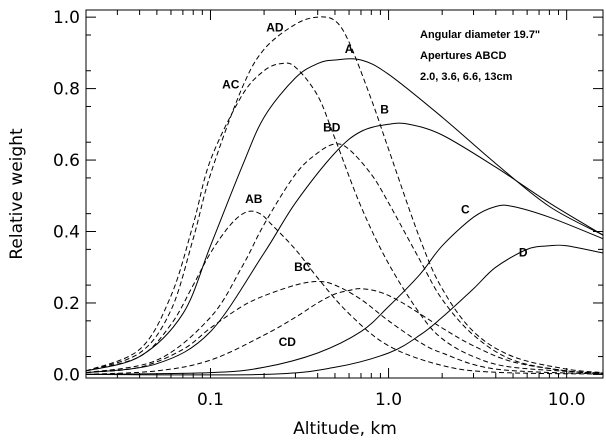 The width and height of the screenshot is (606, 440). What do you see at coordinates (66, 161) in the screenshot?
I see `y-tick-label: 0.6` at bounding box center [66, 161].